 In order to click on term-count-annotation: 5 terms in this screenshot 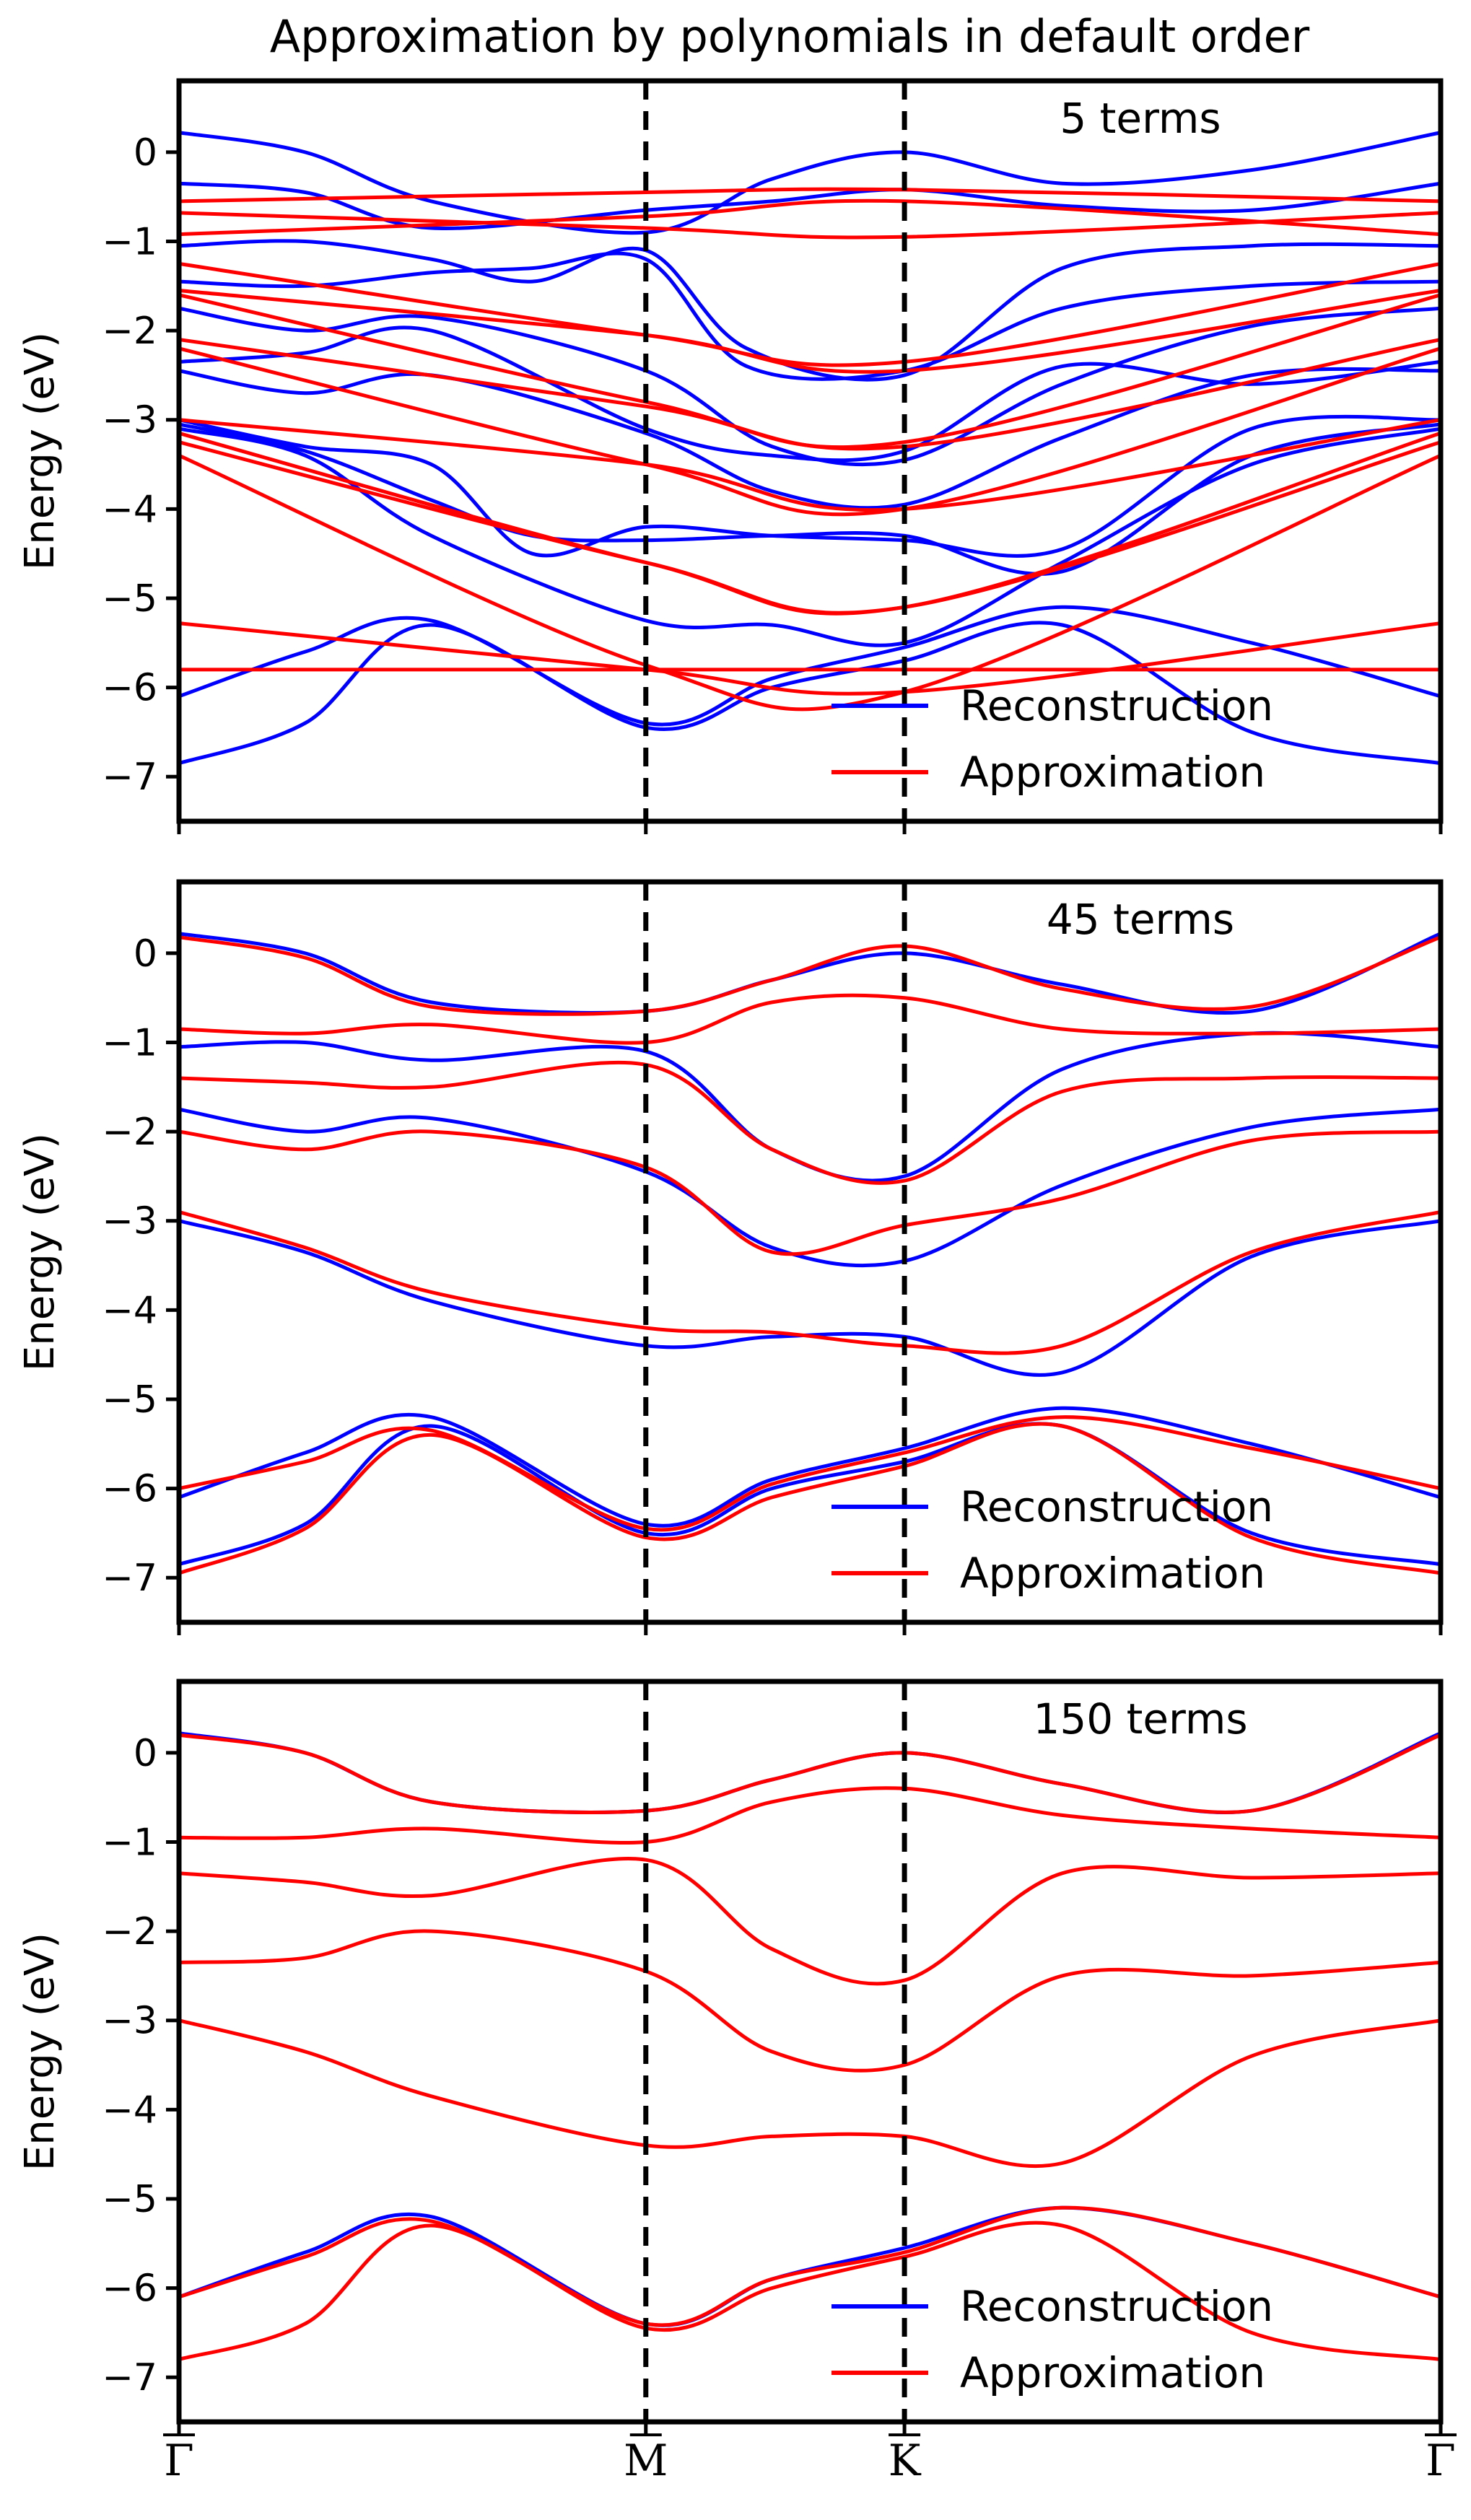, I will do `click(1140, 118)`.